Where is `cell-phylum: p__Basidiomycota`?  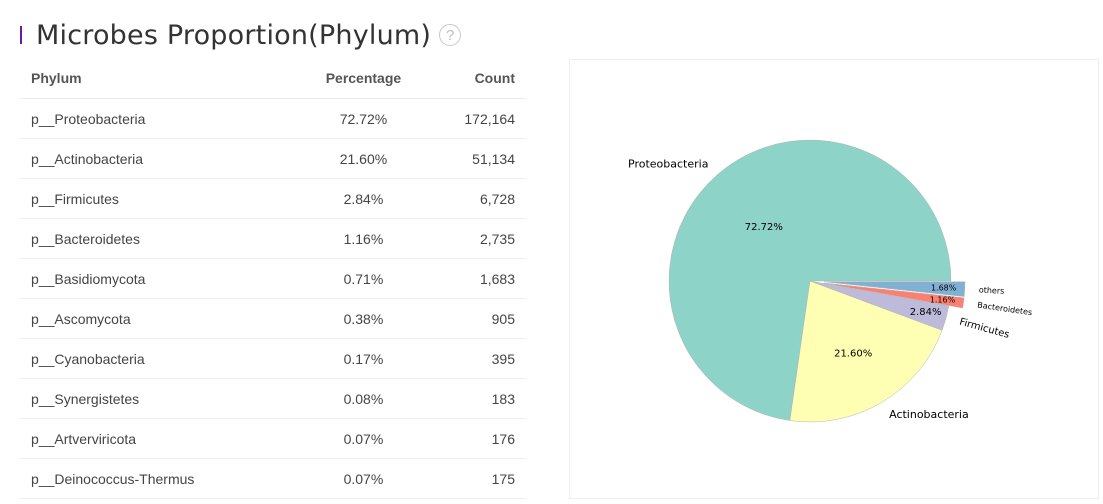
cell-phylum: p__Basidiomycota is located at coordinates (161, 278).